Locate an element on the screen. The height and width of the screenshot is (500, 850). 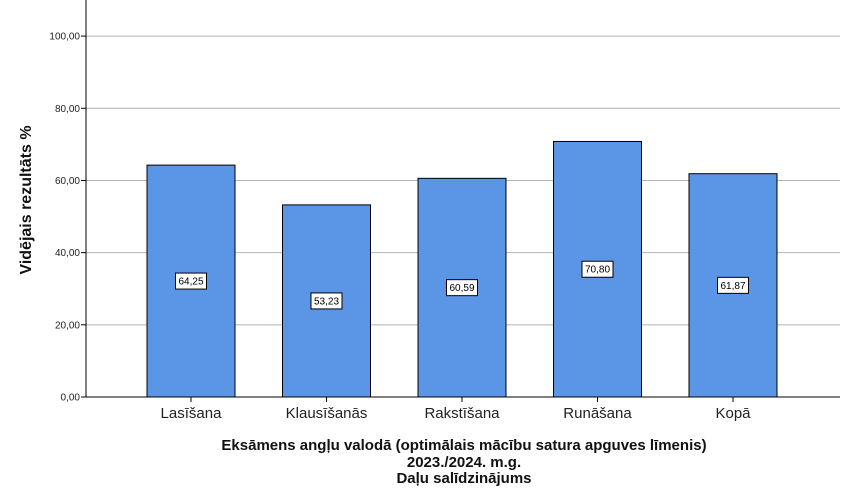
data-labels: 64,25 53,23 60,59 70,80 61,87 is located at coordinates (462, 285).